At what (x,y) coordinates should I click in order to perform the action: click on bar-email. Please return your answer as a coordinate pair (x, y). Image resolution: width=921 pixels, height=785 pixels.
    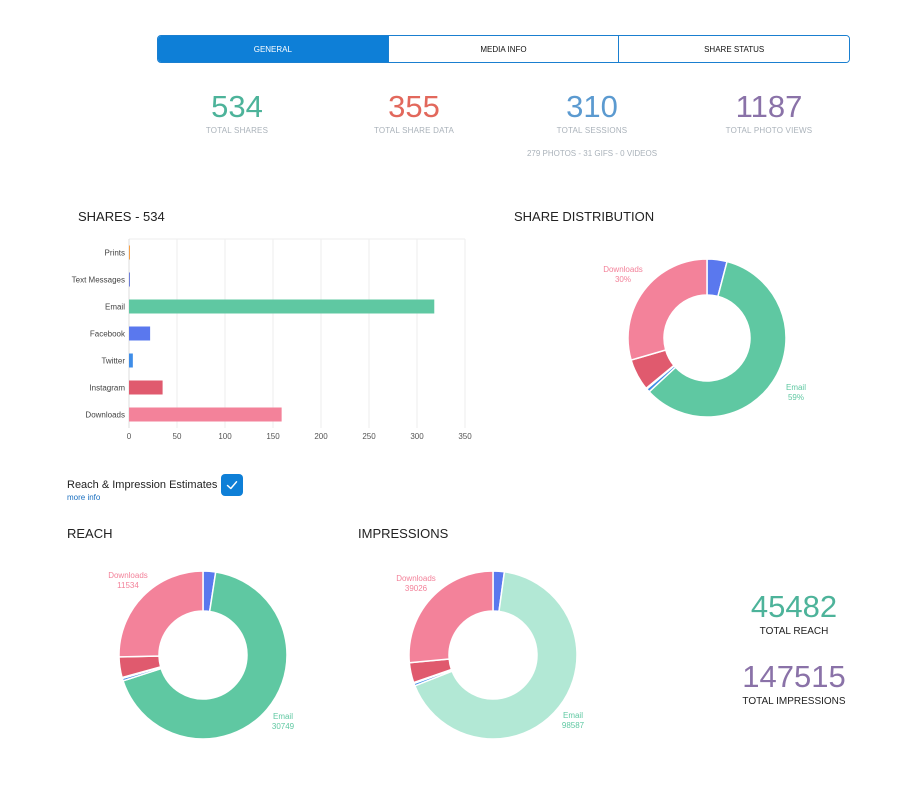
    Looking at the image, I should click on (282, 306).